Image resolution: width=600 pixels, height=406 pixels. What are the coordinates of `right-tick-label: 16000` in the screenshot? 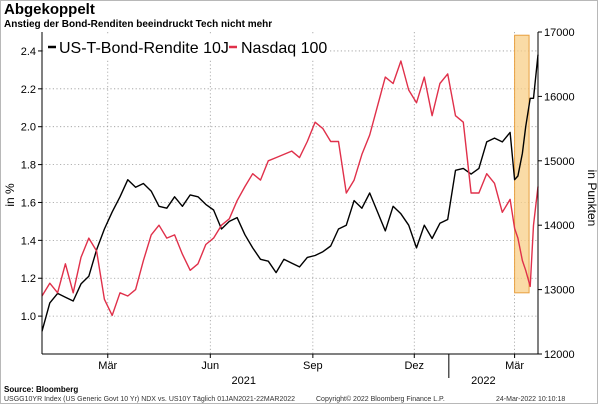 It's located at (559, 97).